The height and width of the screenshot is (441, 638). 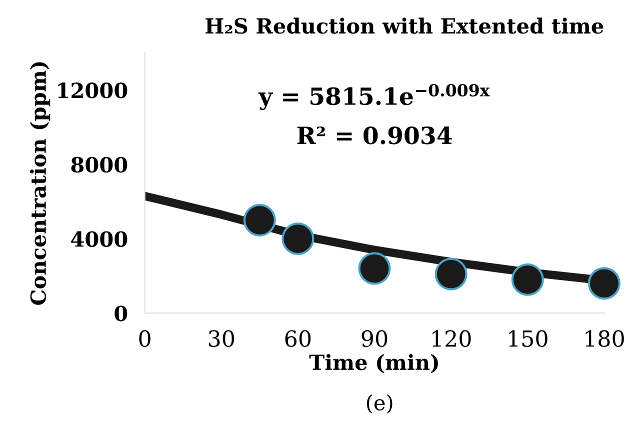 I want to click on x-tick-label: 30, so click(x=221, y=338).